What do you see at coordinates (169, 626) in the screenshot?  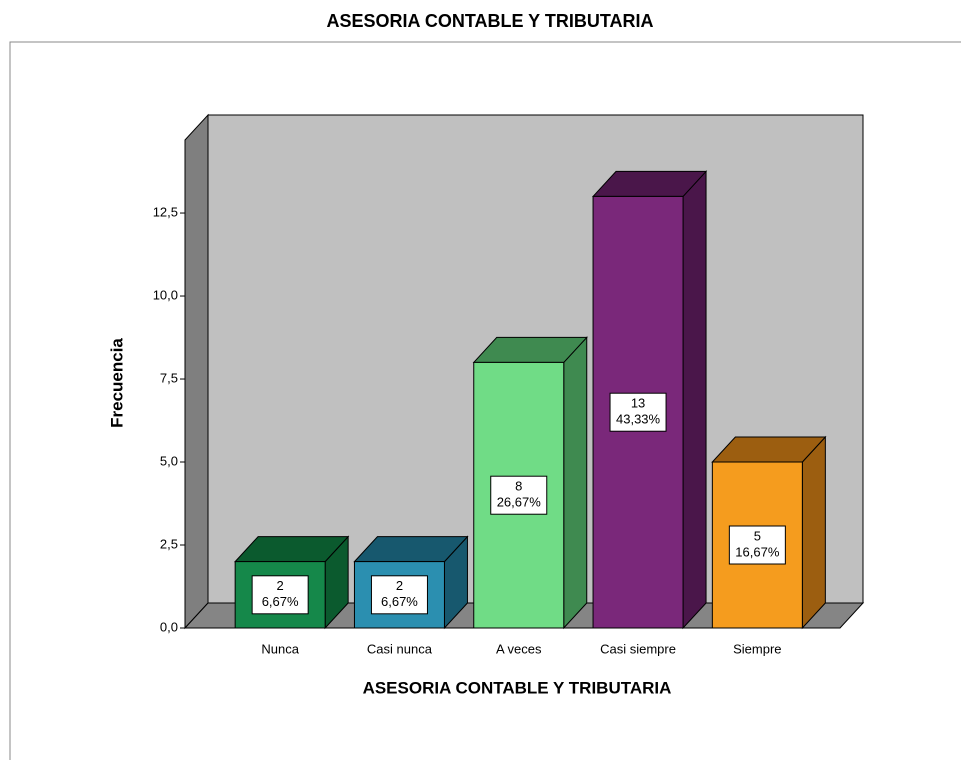 I see `y-tick-label: 0,0` at bounding box center [169, 626].